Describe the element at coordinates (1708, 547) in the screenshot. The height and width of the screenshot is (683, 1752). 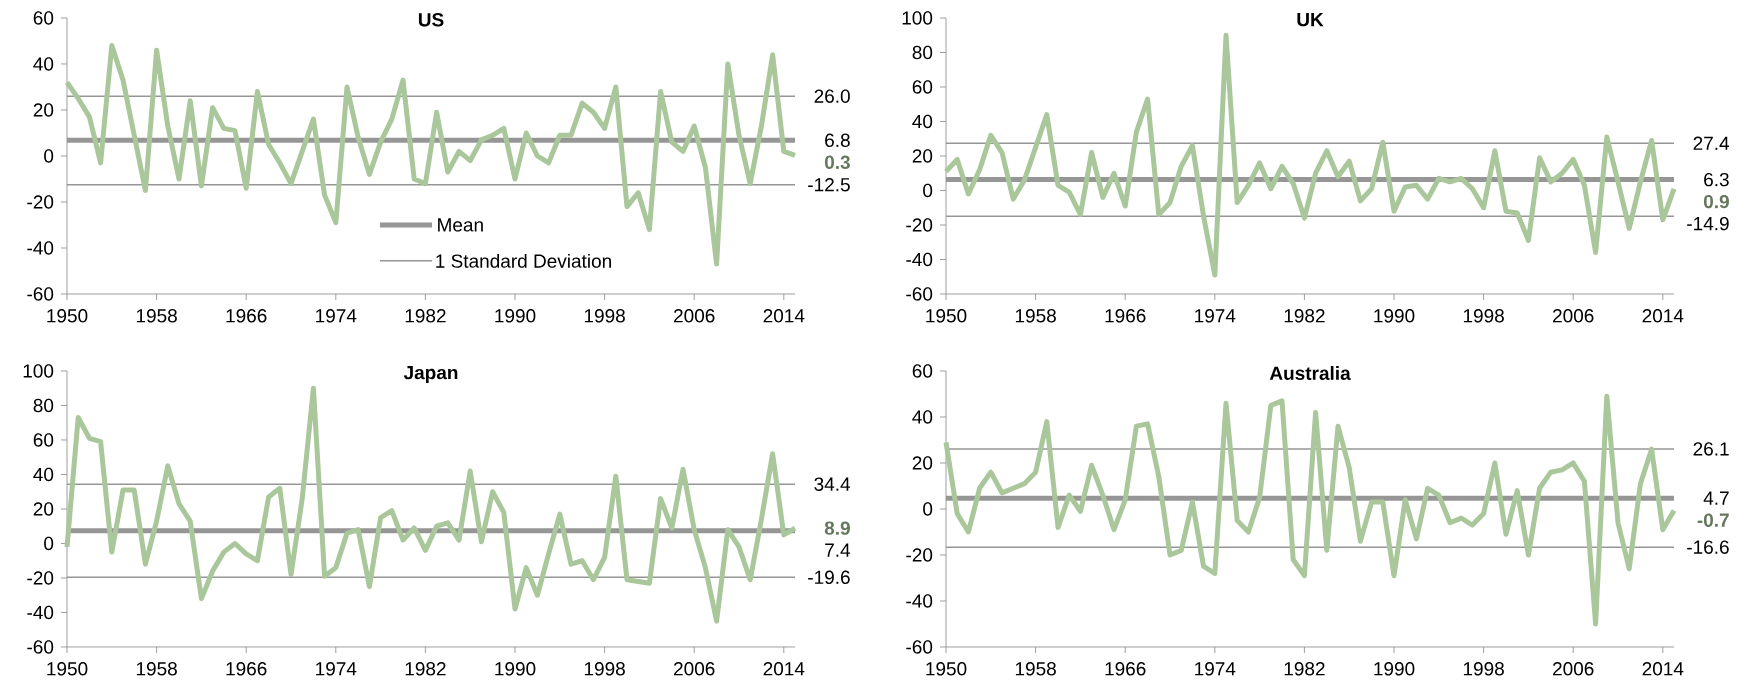
I see `ref-line-label: -16.6` at that location.